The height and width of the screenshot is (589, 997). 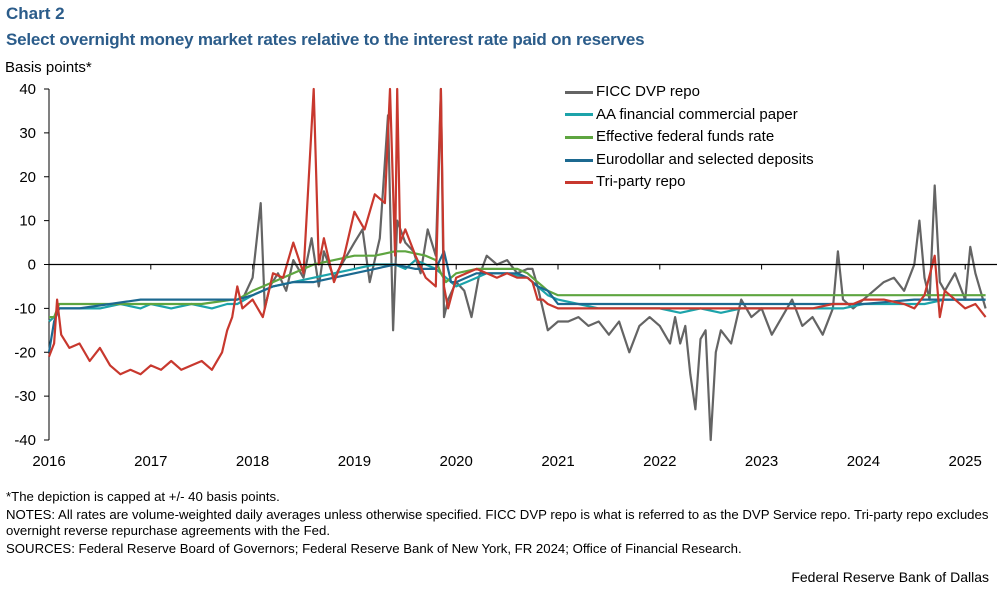 I want to click on y-tick-label: -40, so click(x=25, y=440).